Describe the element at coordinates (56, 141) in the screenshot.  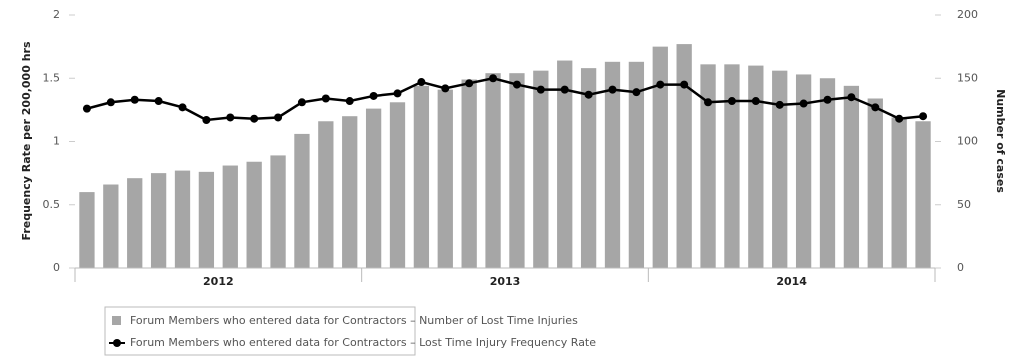
I see `y-tick-label: 1` at that location.